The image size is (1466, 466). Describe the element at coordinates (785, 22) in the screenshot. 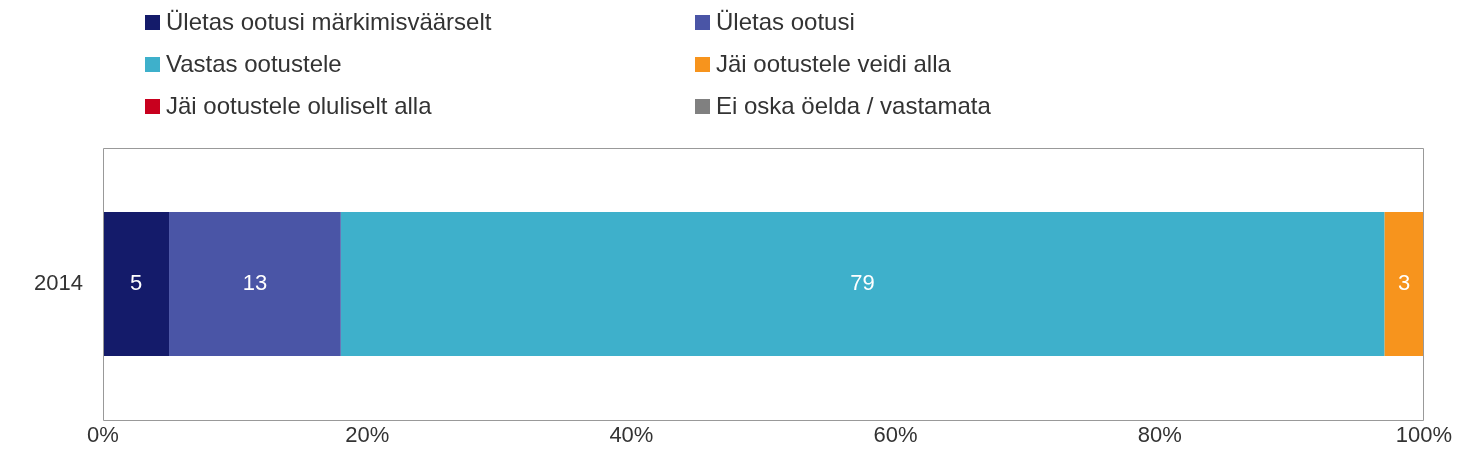

I see `legend-label: Ületas ootusi` at that location.